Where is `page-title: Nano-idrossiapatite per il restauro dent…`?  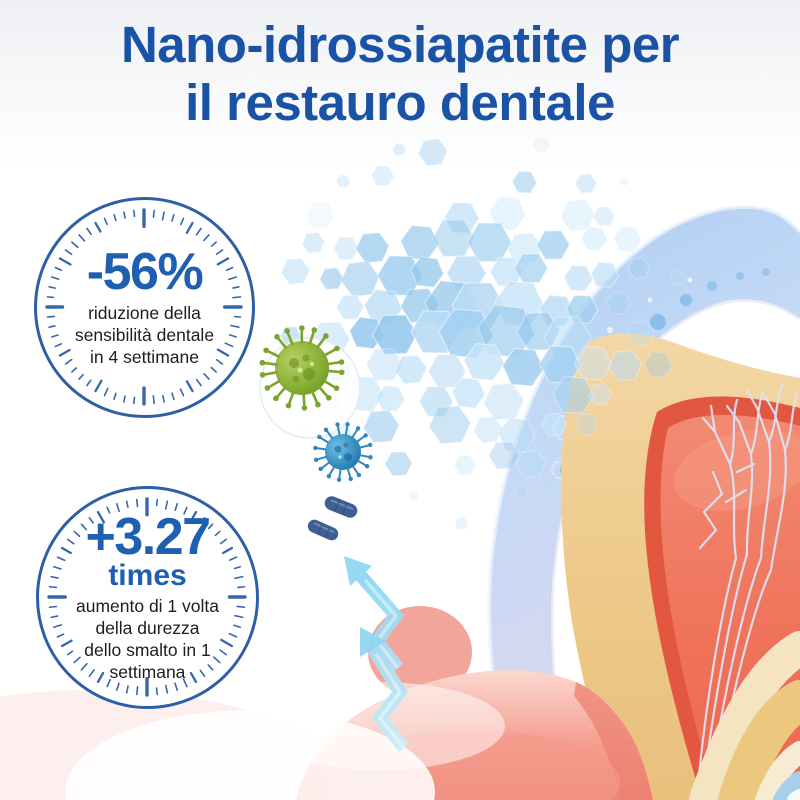
page-title: Nano-idrossiapatite per il restauro dent… is located at coordinates (400, 74).